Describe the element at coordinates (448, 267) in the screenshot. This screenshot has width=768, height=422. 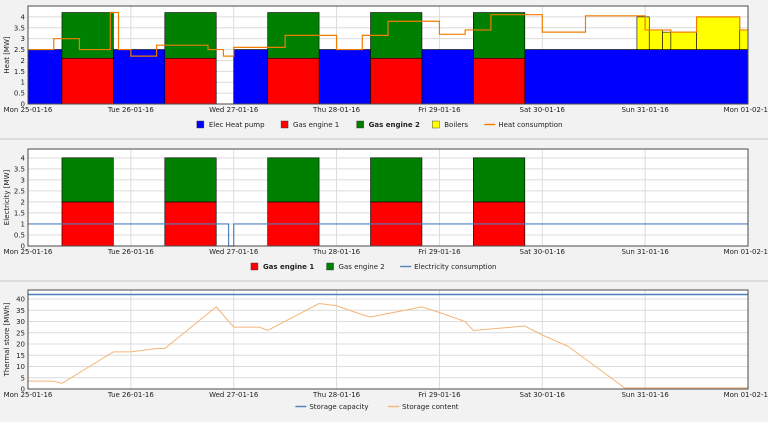
I see `legend-item-electricity_consumption: Electricity consumption` at that location.